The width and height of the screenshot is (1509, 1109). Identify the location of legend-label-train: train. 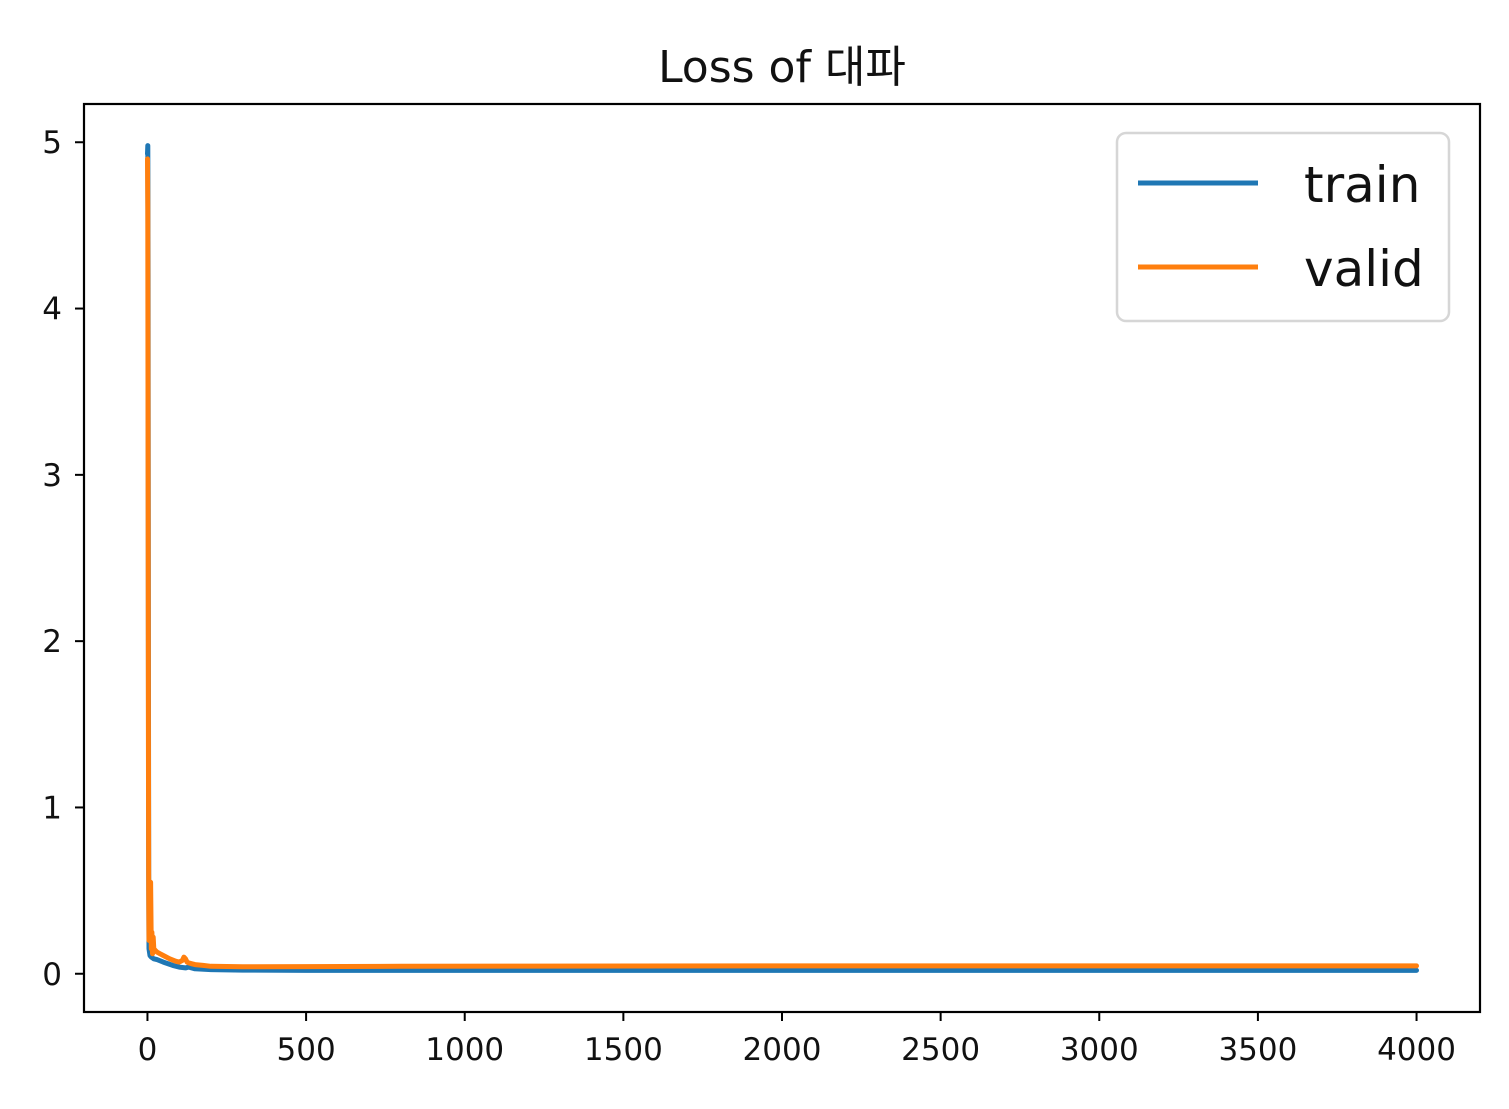
(1362, 185).